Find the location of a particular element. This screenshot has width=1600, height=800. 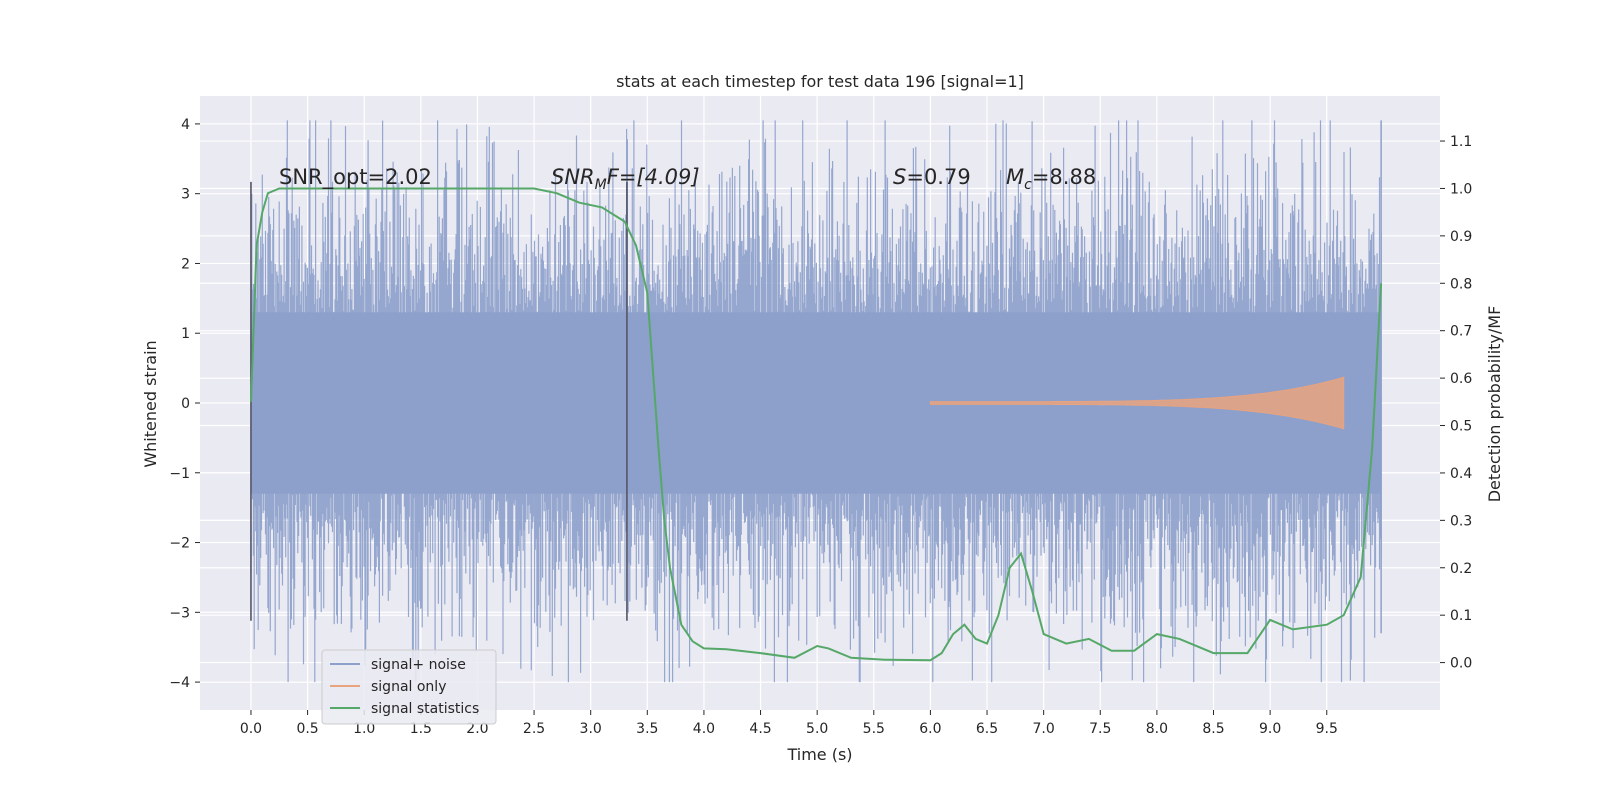

y2-tick-label: 0.6 is located at coordinates (1461, 379).